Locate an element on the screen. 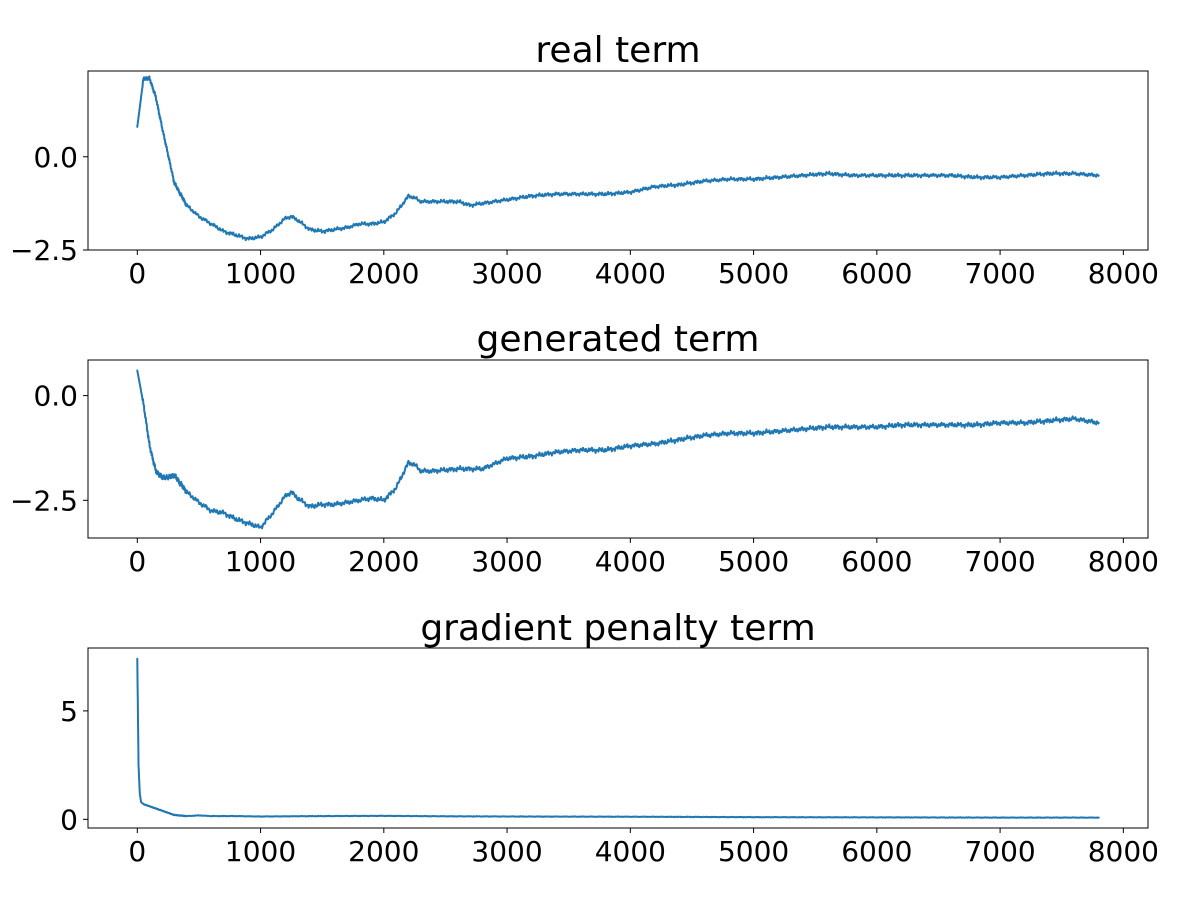  subplot-title: generated term is located at coordinates (618, 339).